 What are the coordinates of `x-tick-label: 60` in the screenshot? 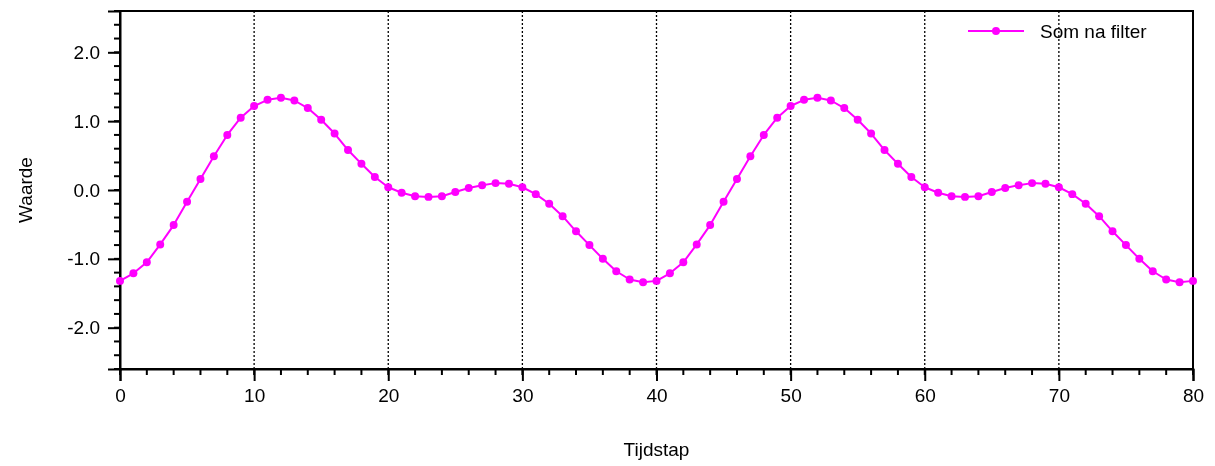 It's located at (925, 396).